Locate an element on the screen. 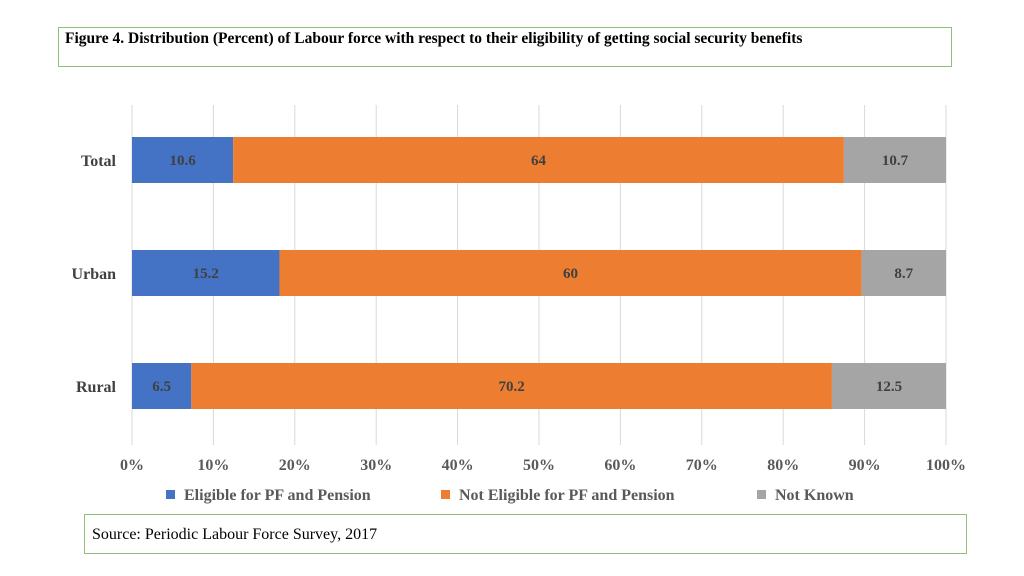 The height and width of the screenshot is (576, 1024). data-label: 6.5 is located at coordinates (161, 387).